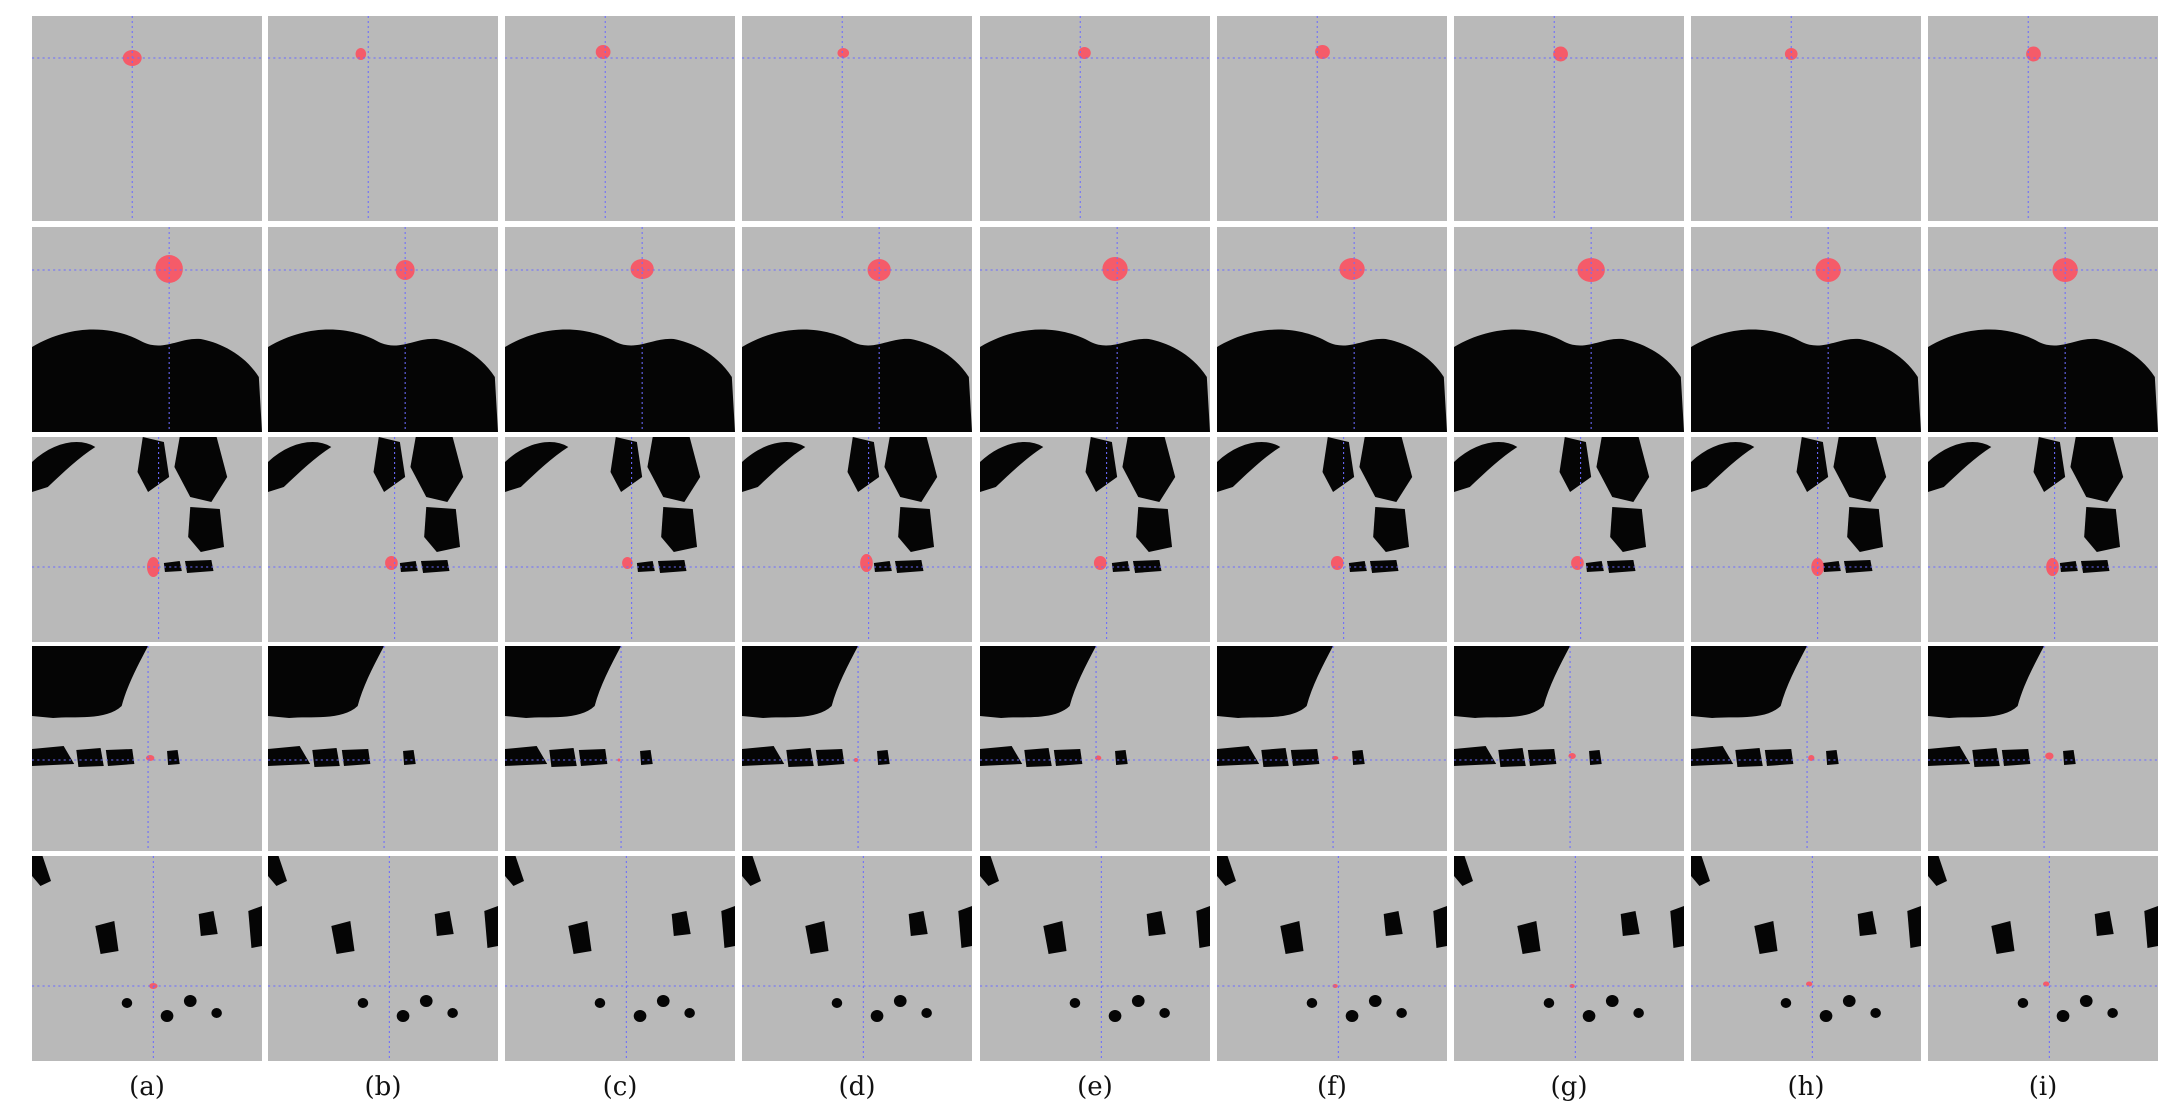 The width and height of the screenshot is (2174, 1110). Describe the element at coordinates (1332, 1087) in the screenshot. I see `panel-label-f: (f)` at that location.